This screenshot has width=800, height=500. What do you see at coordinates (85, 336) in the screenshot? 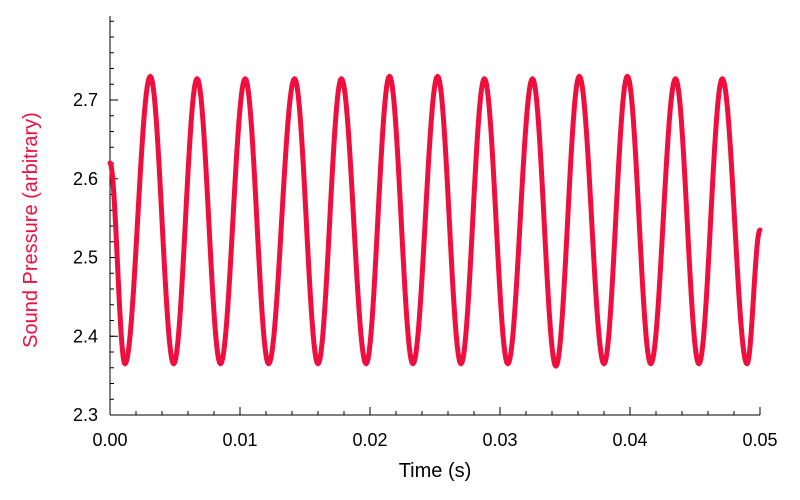
I see `y-tick-label: 2.4` at bounding box center [85, 336].